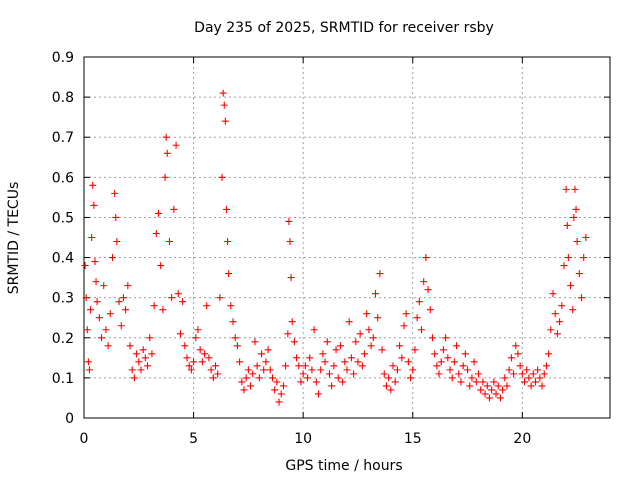 This screenshot has height=480, width=640. What do you see at coordinates (63, 178) in the screenshot?
I see `y-tick-label: 0.6` at bounding box center [63, 178].